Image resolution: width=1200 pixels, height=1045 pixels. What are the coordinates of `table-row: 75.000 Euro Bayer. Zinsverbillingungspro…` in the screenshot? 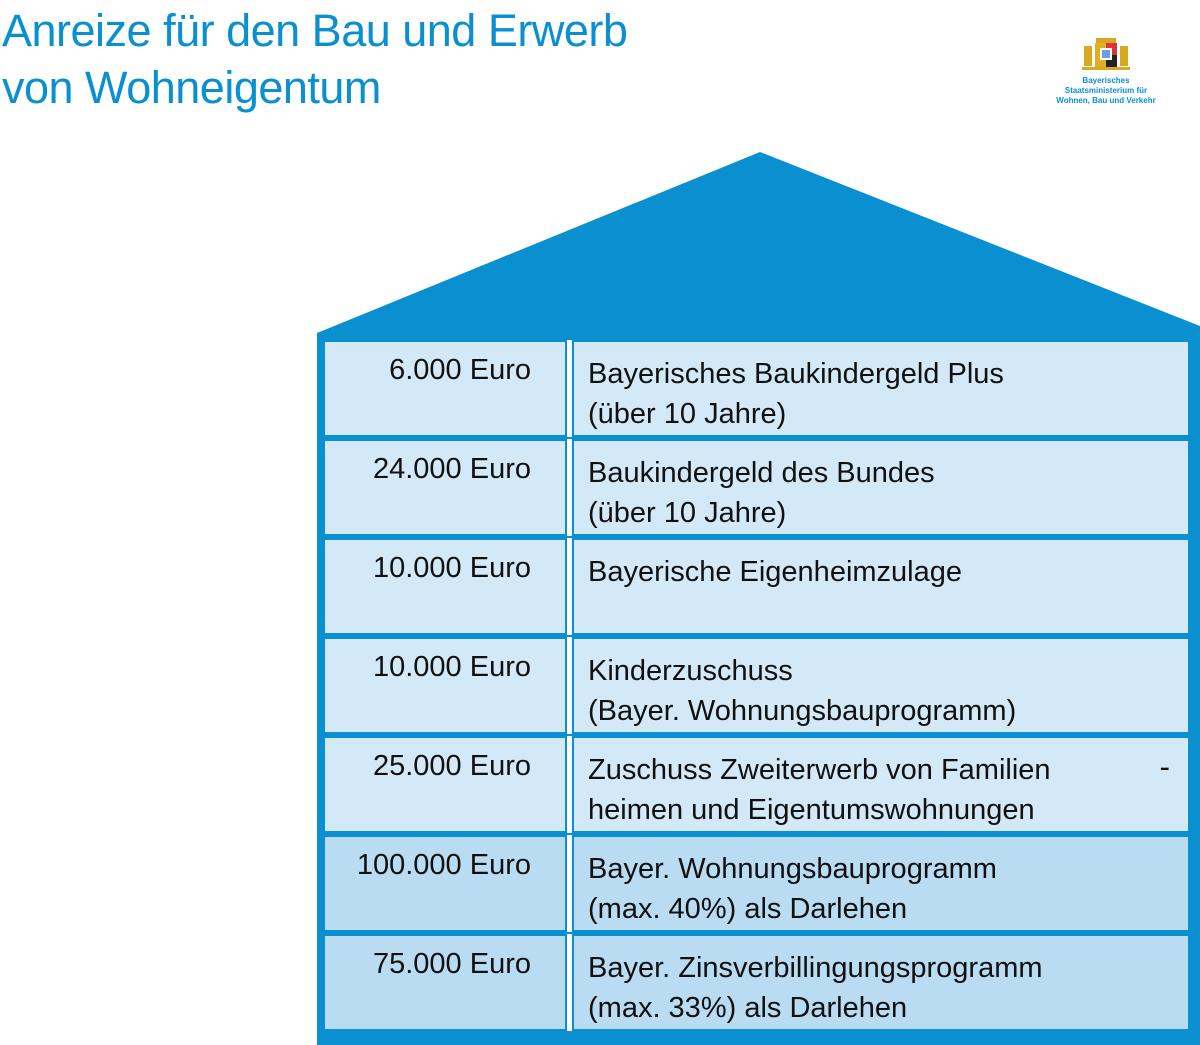 It's located at (756, 982).